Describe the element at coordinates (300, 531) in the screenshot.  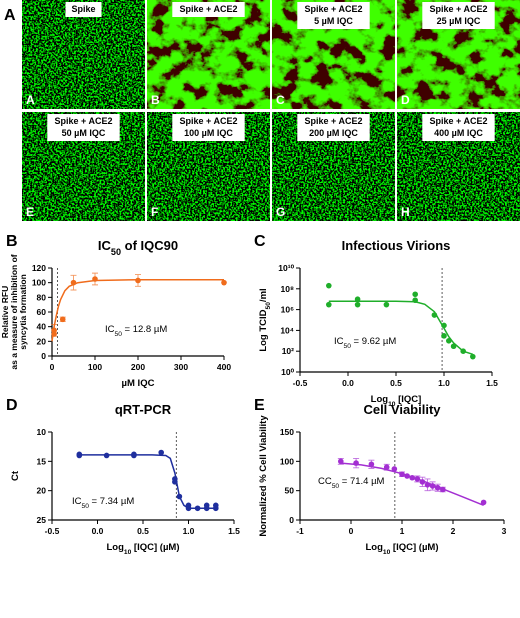
I see `x-tick-label: -1` at that location.